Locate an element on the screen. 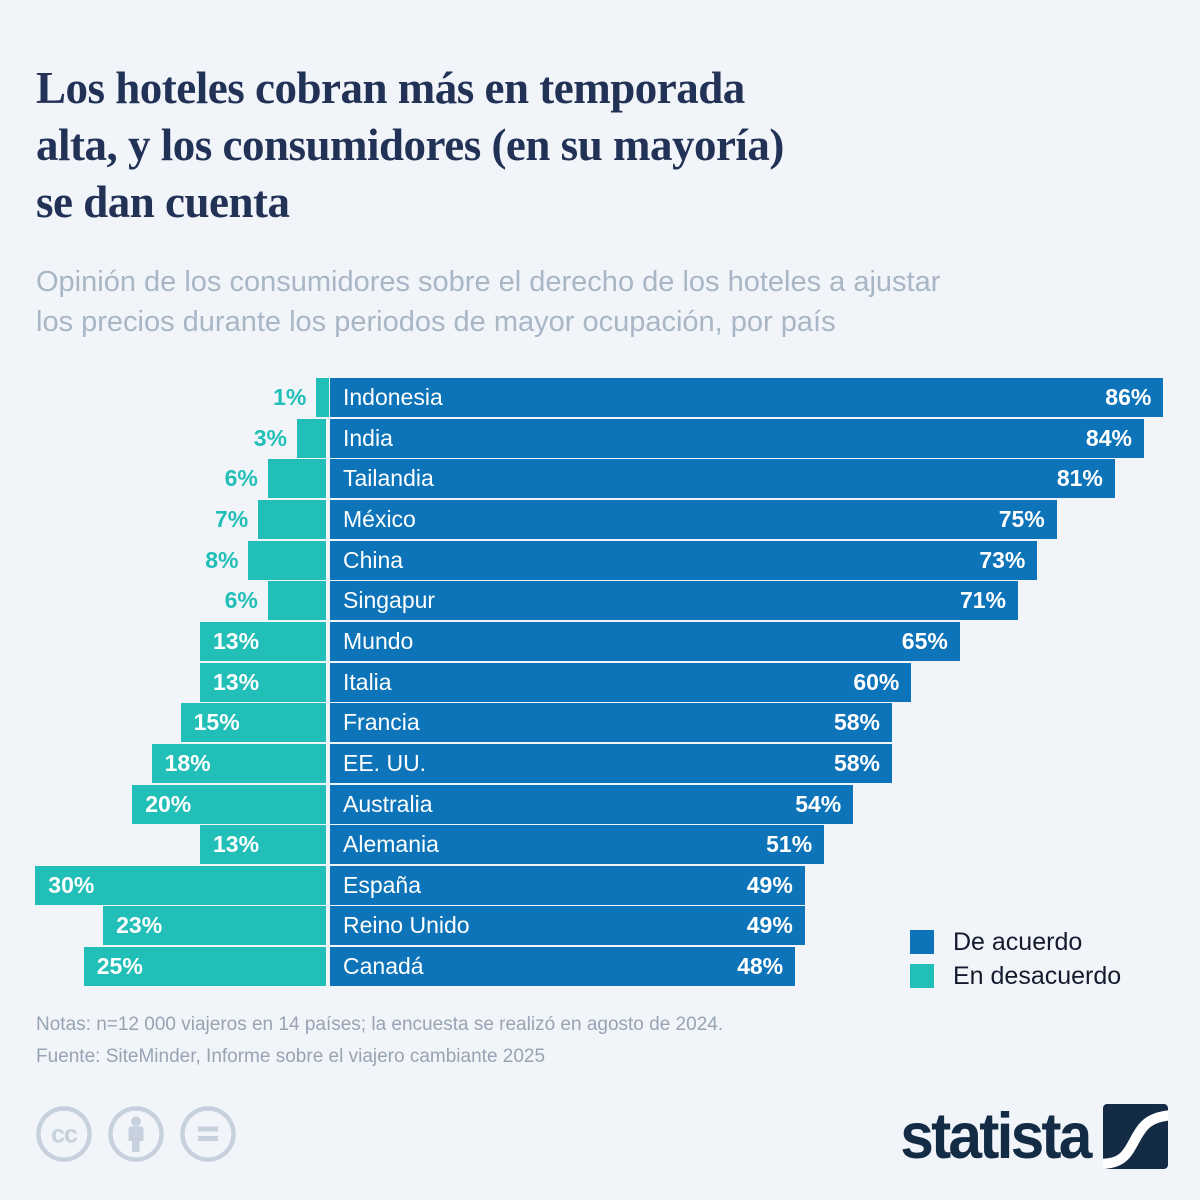  disagree-value-label: 30% is located at coordinates (71, 884).